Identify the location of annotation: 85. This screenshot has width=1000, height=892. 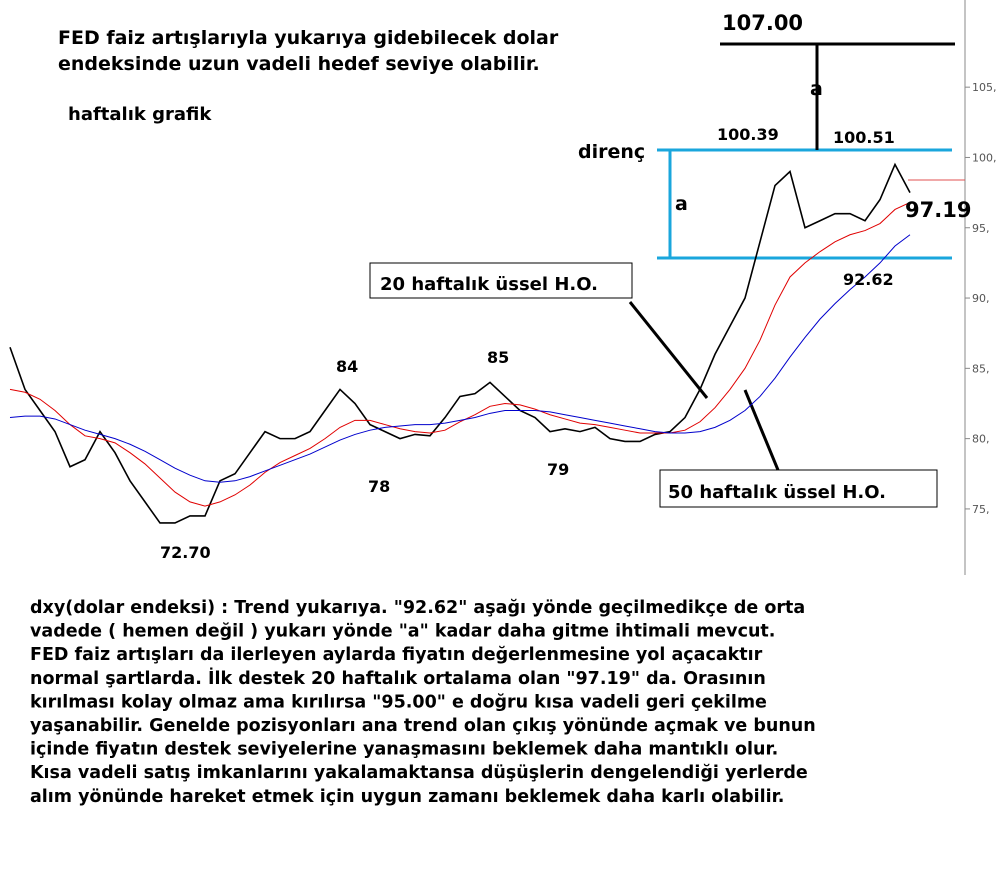
(498, 357).